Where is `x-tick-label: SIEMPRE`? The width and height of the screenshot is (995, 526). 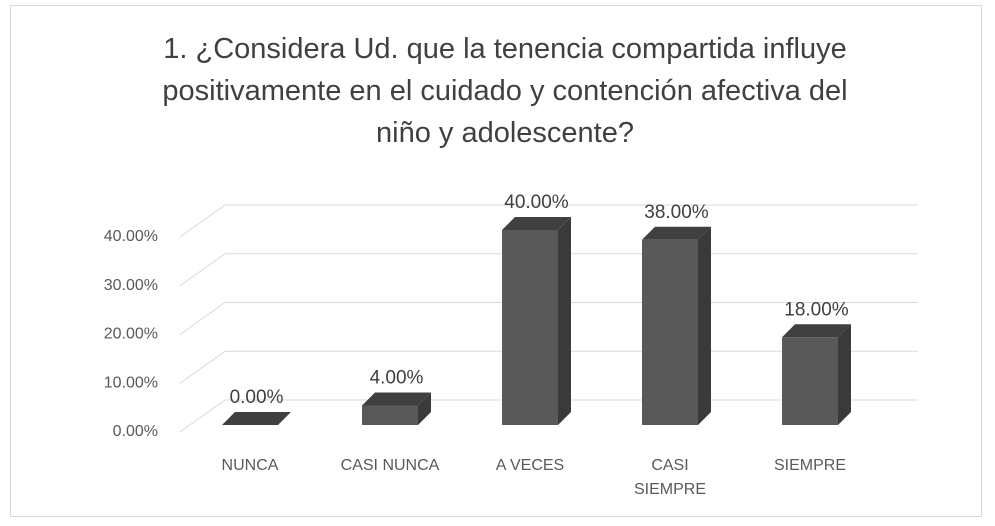 x-tick-label: SIEMPRE is located at coordinates (809, 465).